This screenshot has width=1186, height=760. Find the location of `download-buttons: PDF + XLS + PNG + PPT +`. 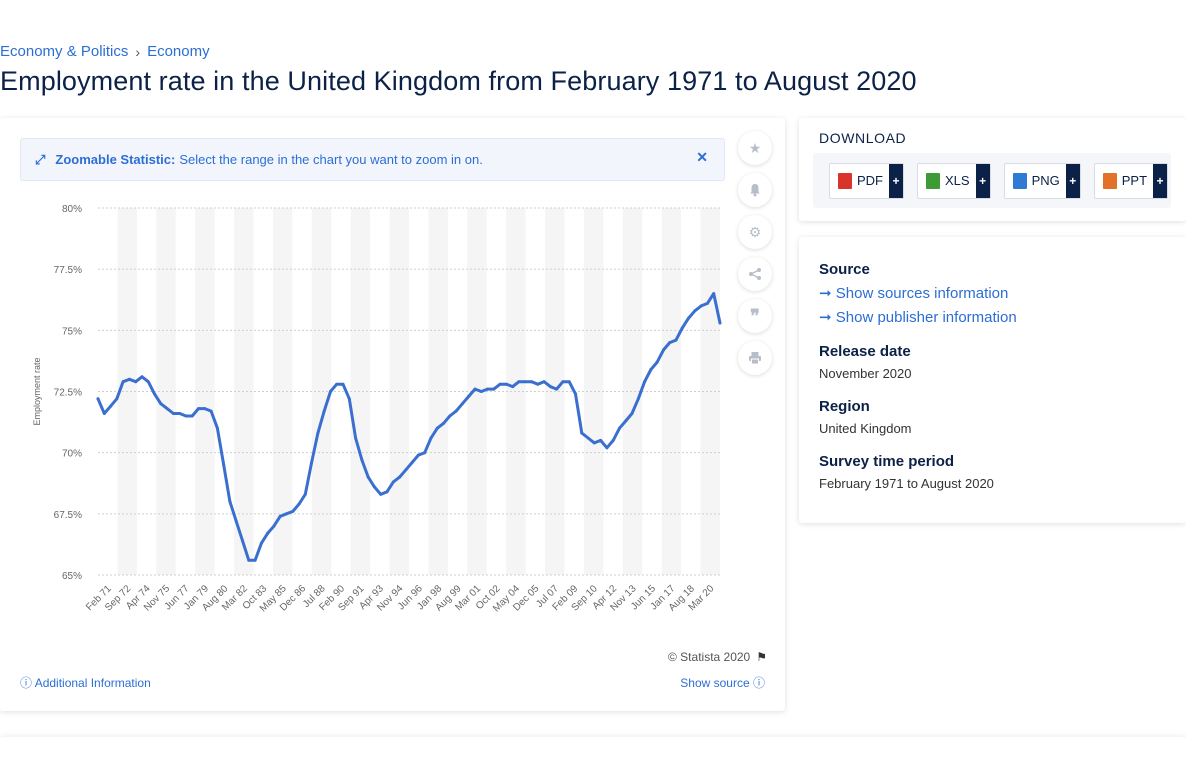

download-buttons: PDF + XLS + PNG + PPT + is located at coordinates (992, 180).